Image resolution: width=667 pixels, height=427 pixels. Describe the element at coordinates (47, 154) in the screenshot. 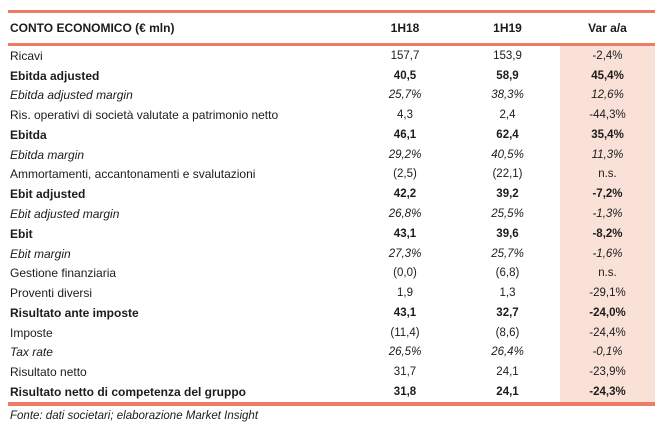

I see `row-label: Ebitda margin` at that location.